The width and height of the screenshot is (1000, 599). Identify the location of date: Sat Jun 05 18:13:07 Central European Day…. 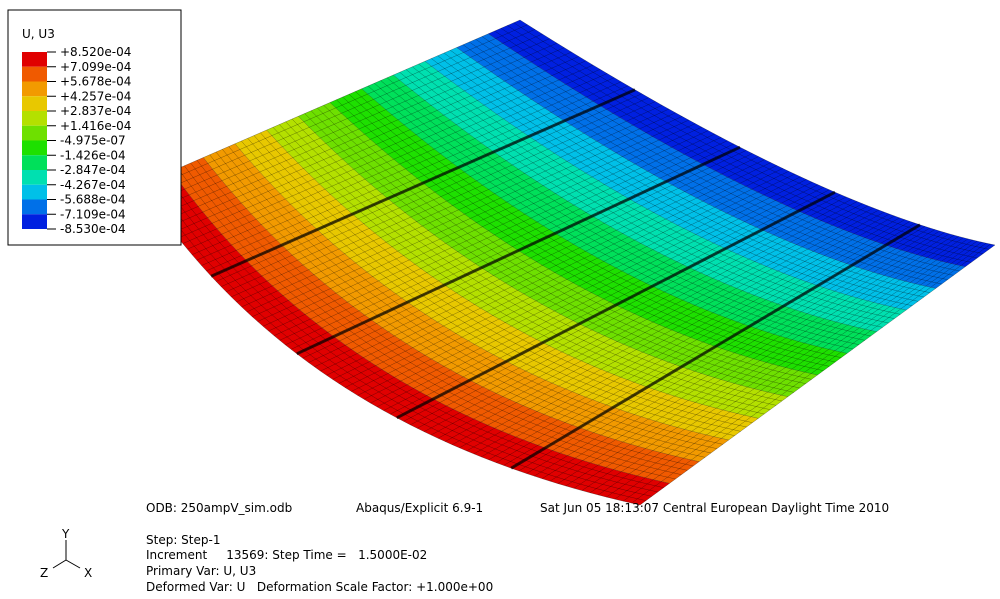
(714, 508).